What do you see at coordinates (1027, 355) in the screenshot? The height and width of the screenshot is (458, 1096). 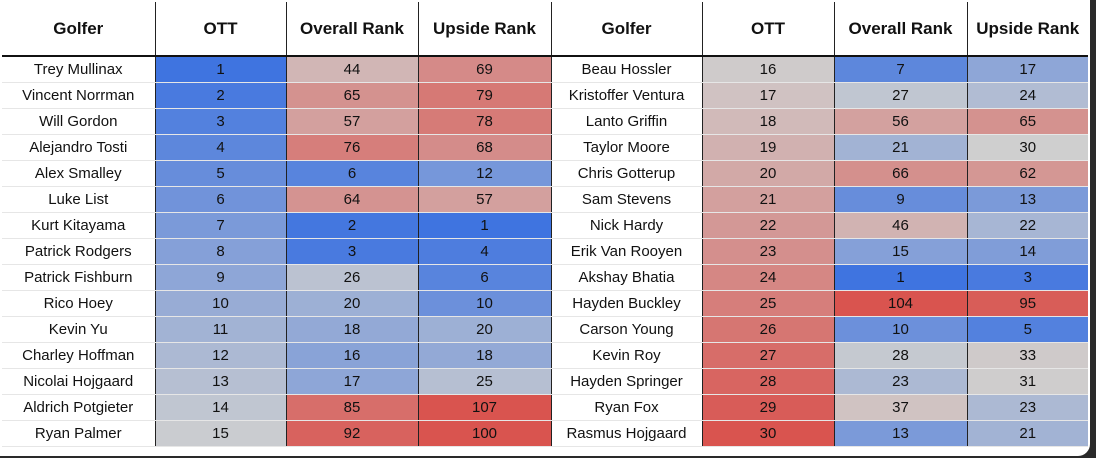 I see `upside-rank-cell-right: 33` at bounding box center [1027, 355].